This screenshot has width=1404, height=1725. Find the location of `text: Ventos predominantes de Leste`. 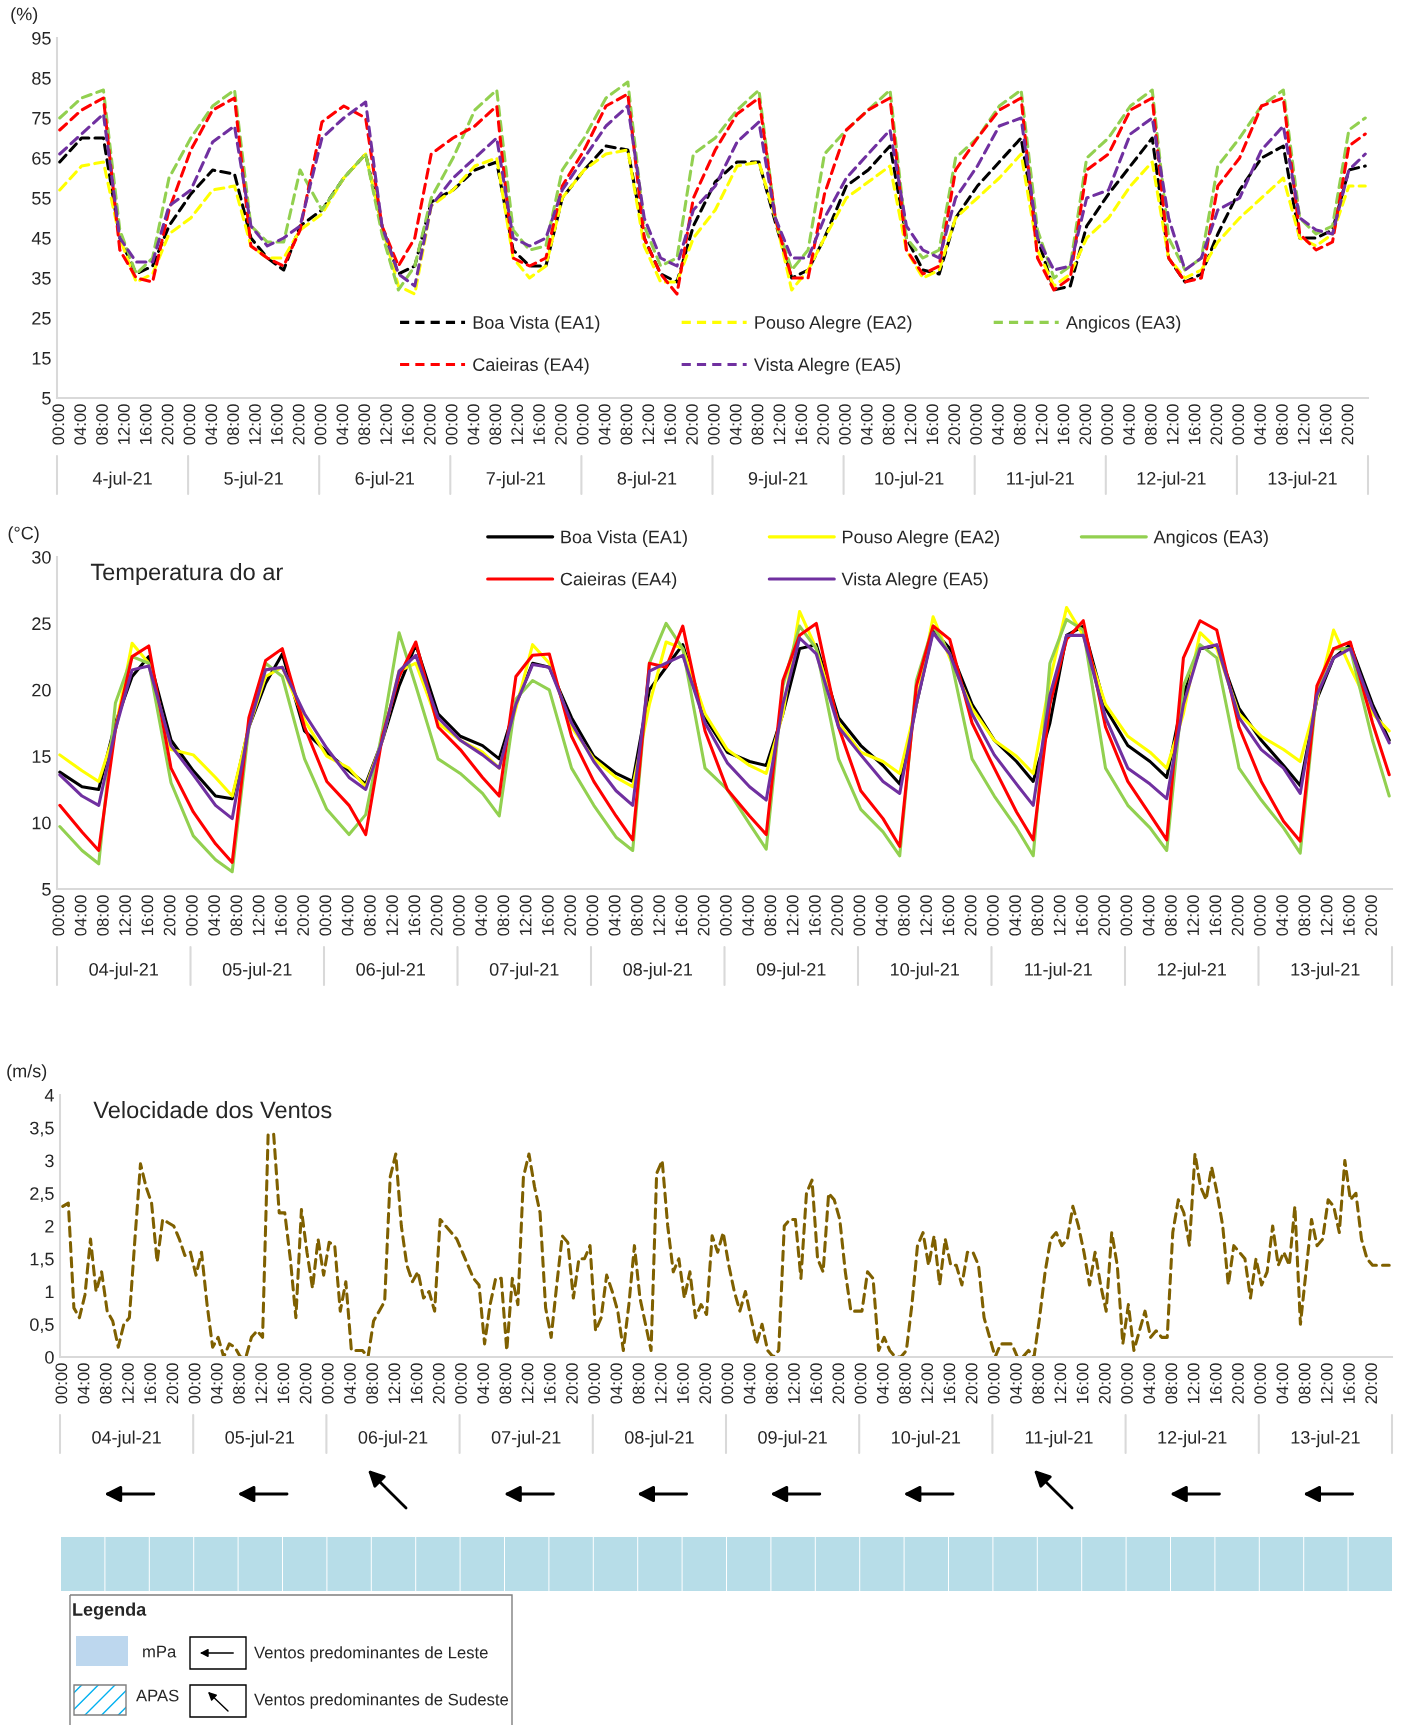

text: Ventos predominantes de Leste is located at coordinates (371, 1654).